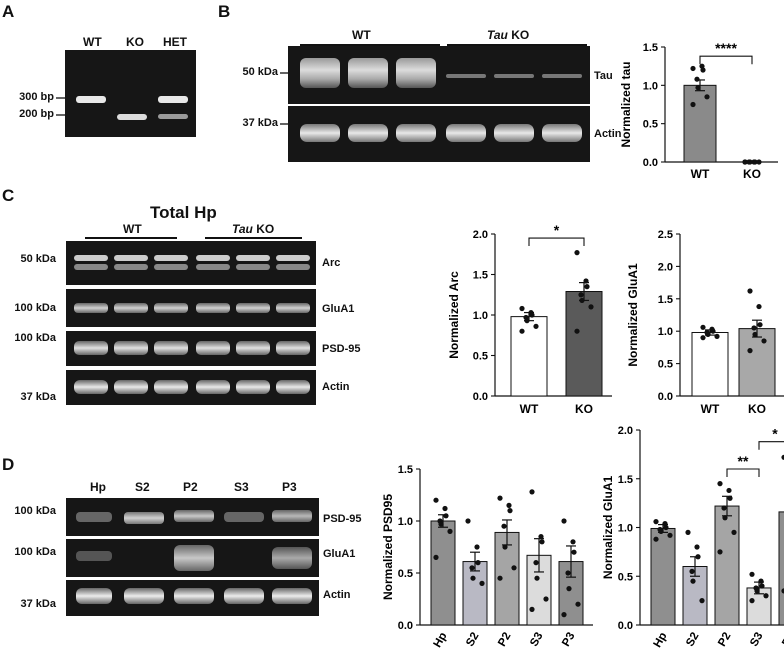 The image size is (784, 653). I want to click on group-bracket, so click(517, 45).